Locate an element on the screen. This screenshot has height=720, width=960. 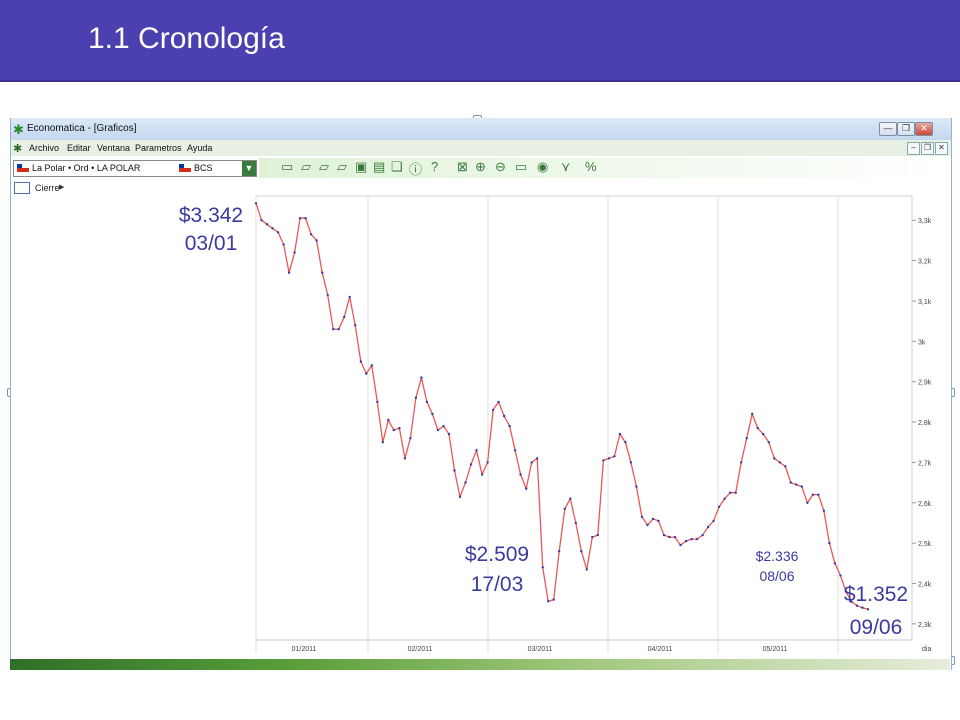
help-icon: ? is located at coordinates (435, 166).